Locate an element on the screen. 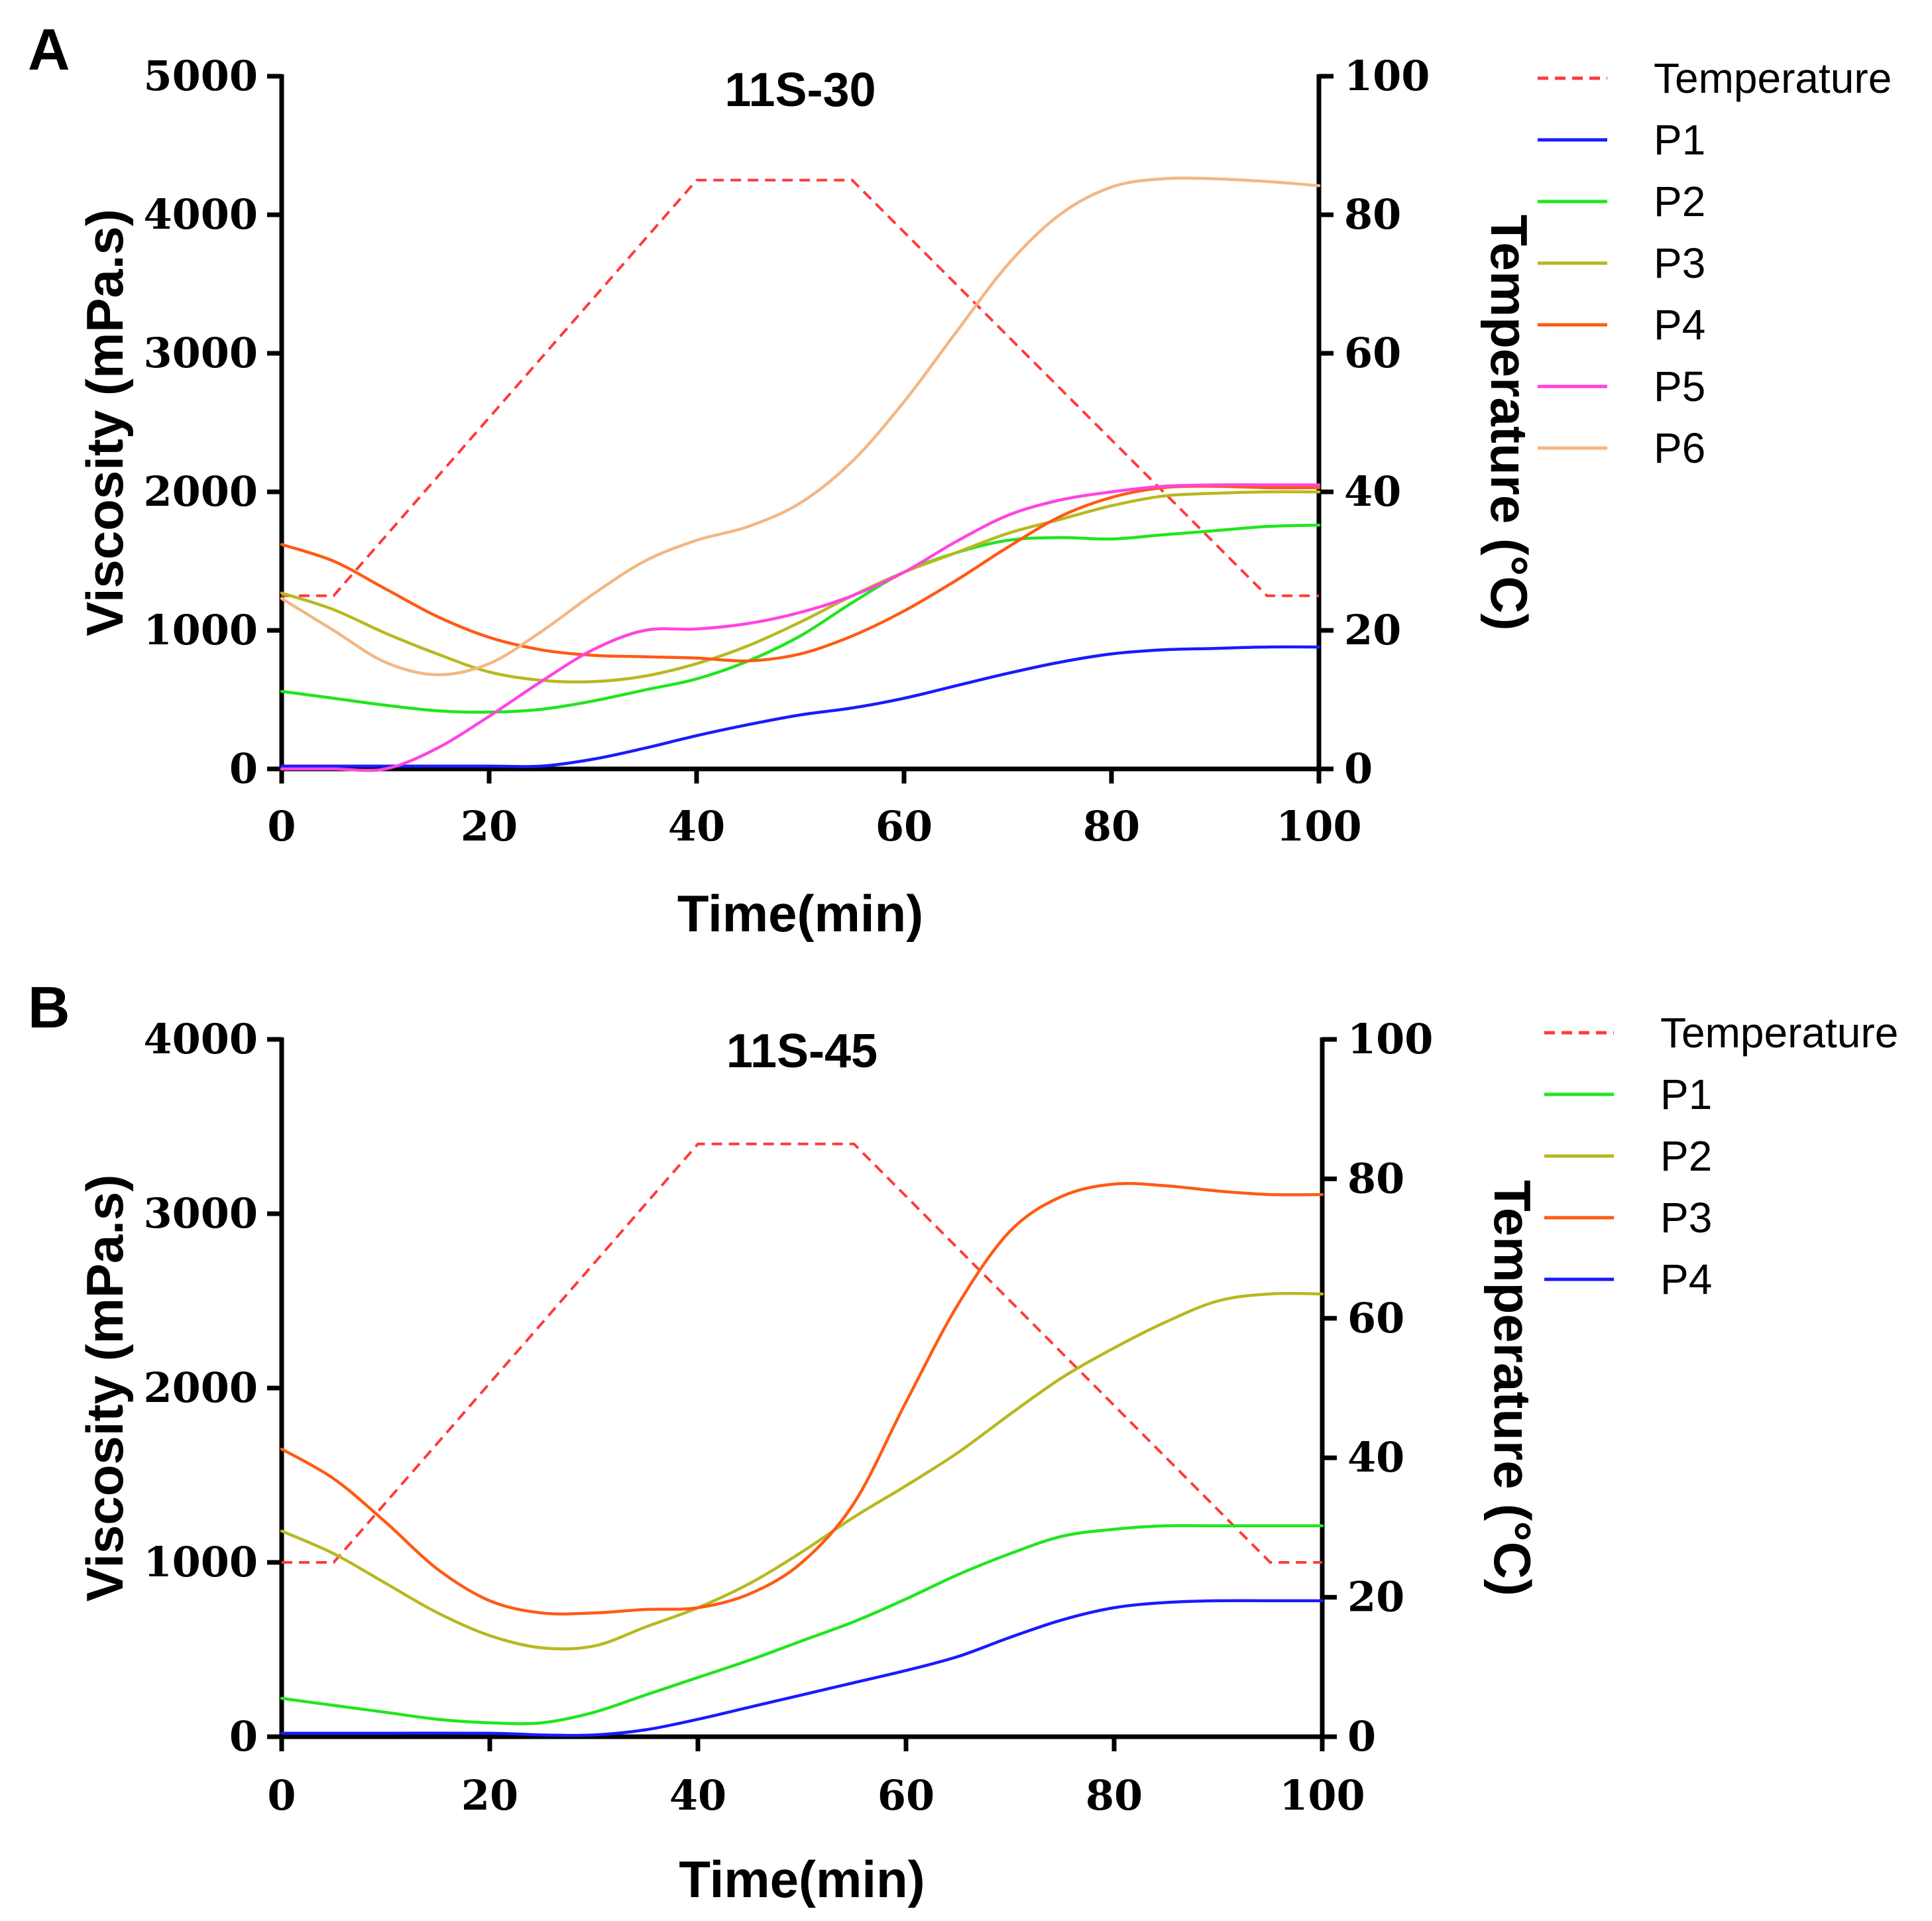  legend-label: P6 is located at coordinates (1679, 448).